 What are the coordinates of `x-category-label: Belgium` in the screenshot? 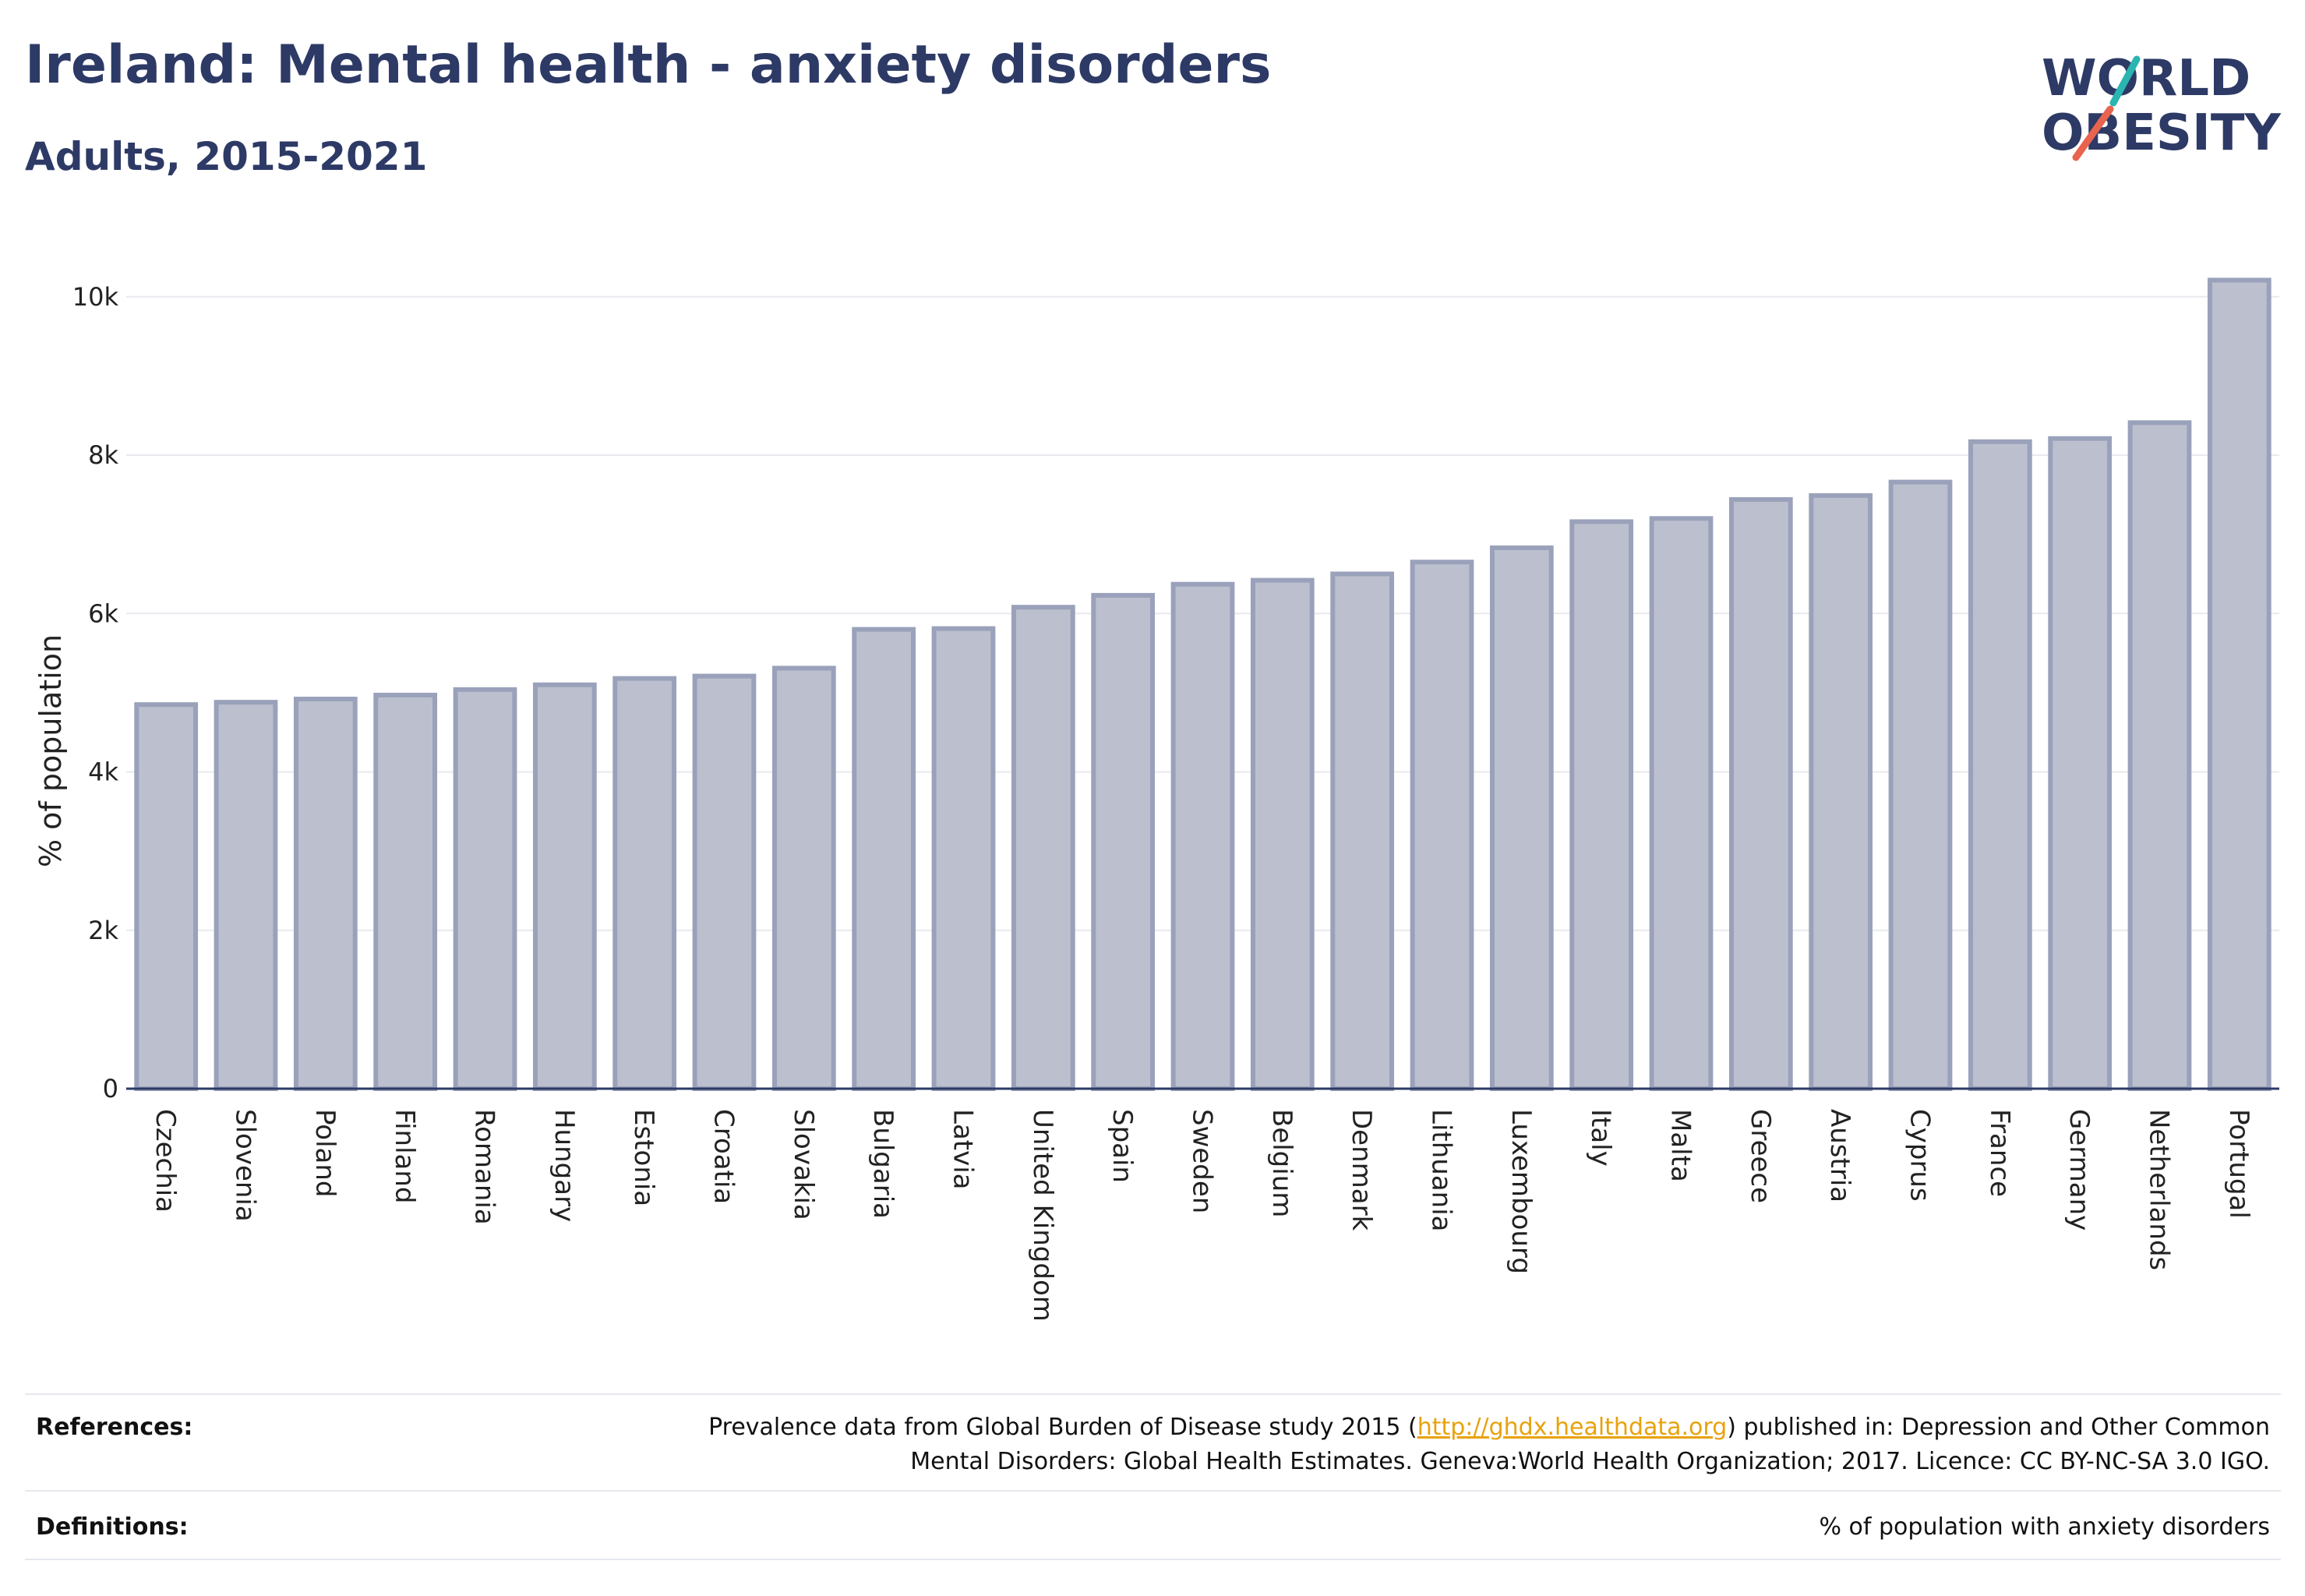 It's located at (1281, 1163).